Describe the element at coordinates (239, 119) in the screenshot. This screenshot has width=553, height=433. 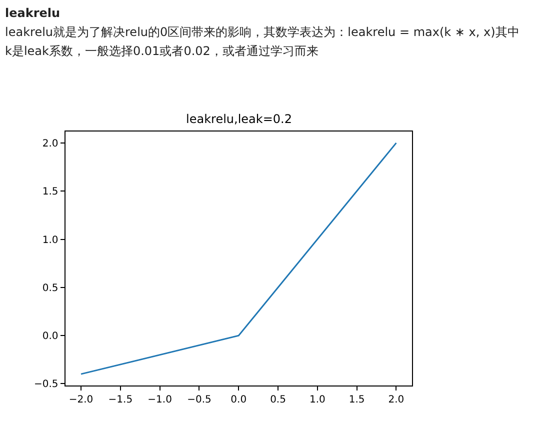
I see `chart-title: leakrelu,leak=0.2` at that location.